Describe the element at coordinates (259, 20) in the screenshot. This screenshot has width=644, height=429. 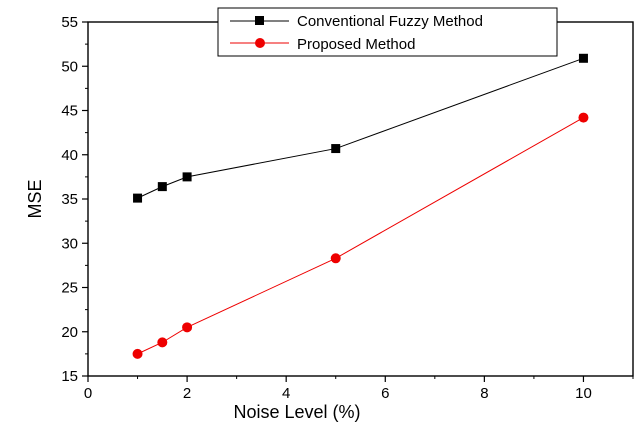
I see `legend-marker-conventional` at that location.